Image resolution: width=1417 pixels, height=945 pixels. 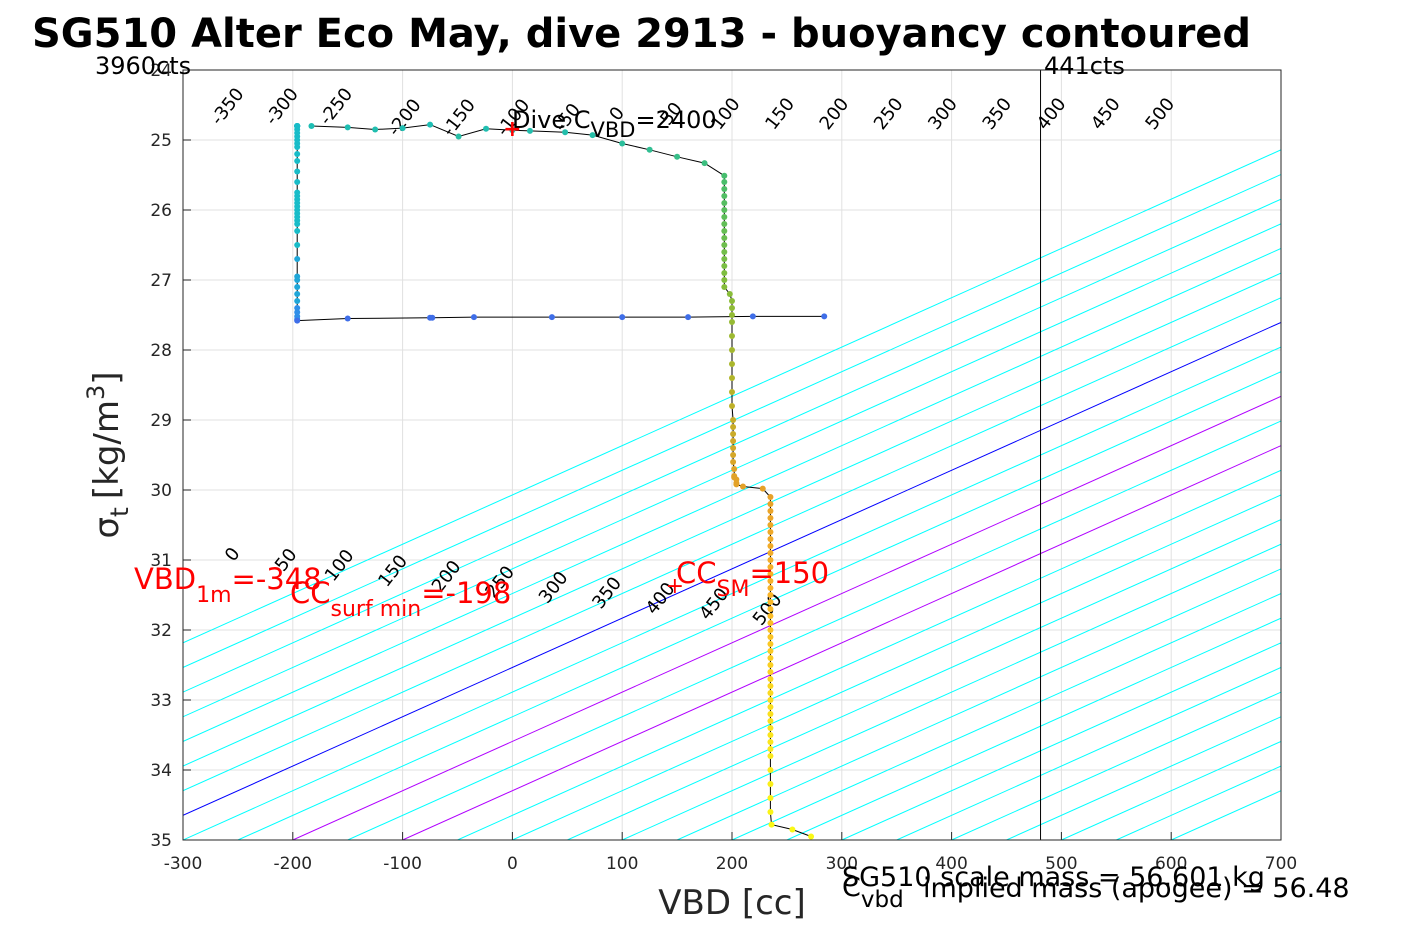 What do you see at coordinates (951, 864) in the screenshot?
I see `x-tick-label: 400` at bounding box center [951, 864].